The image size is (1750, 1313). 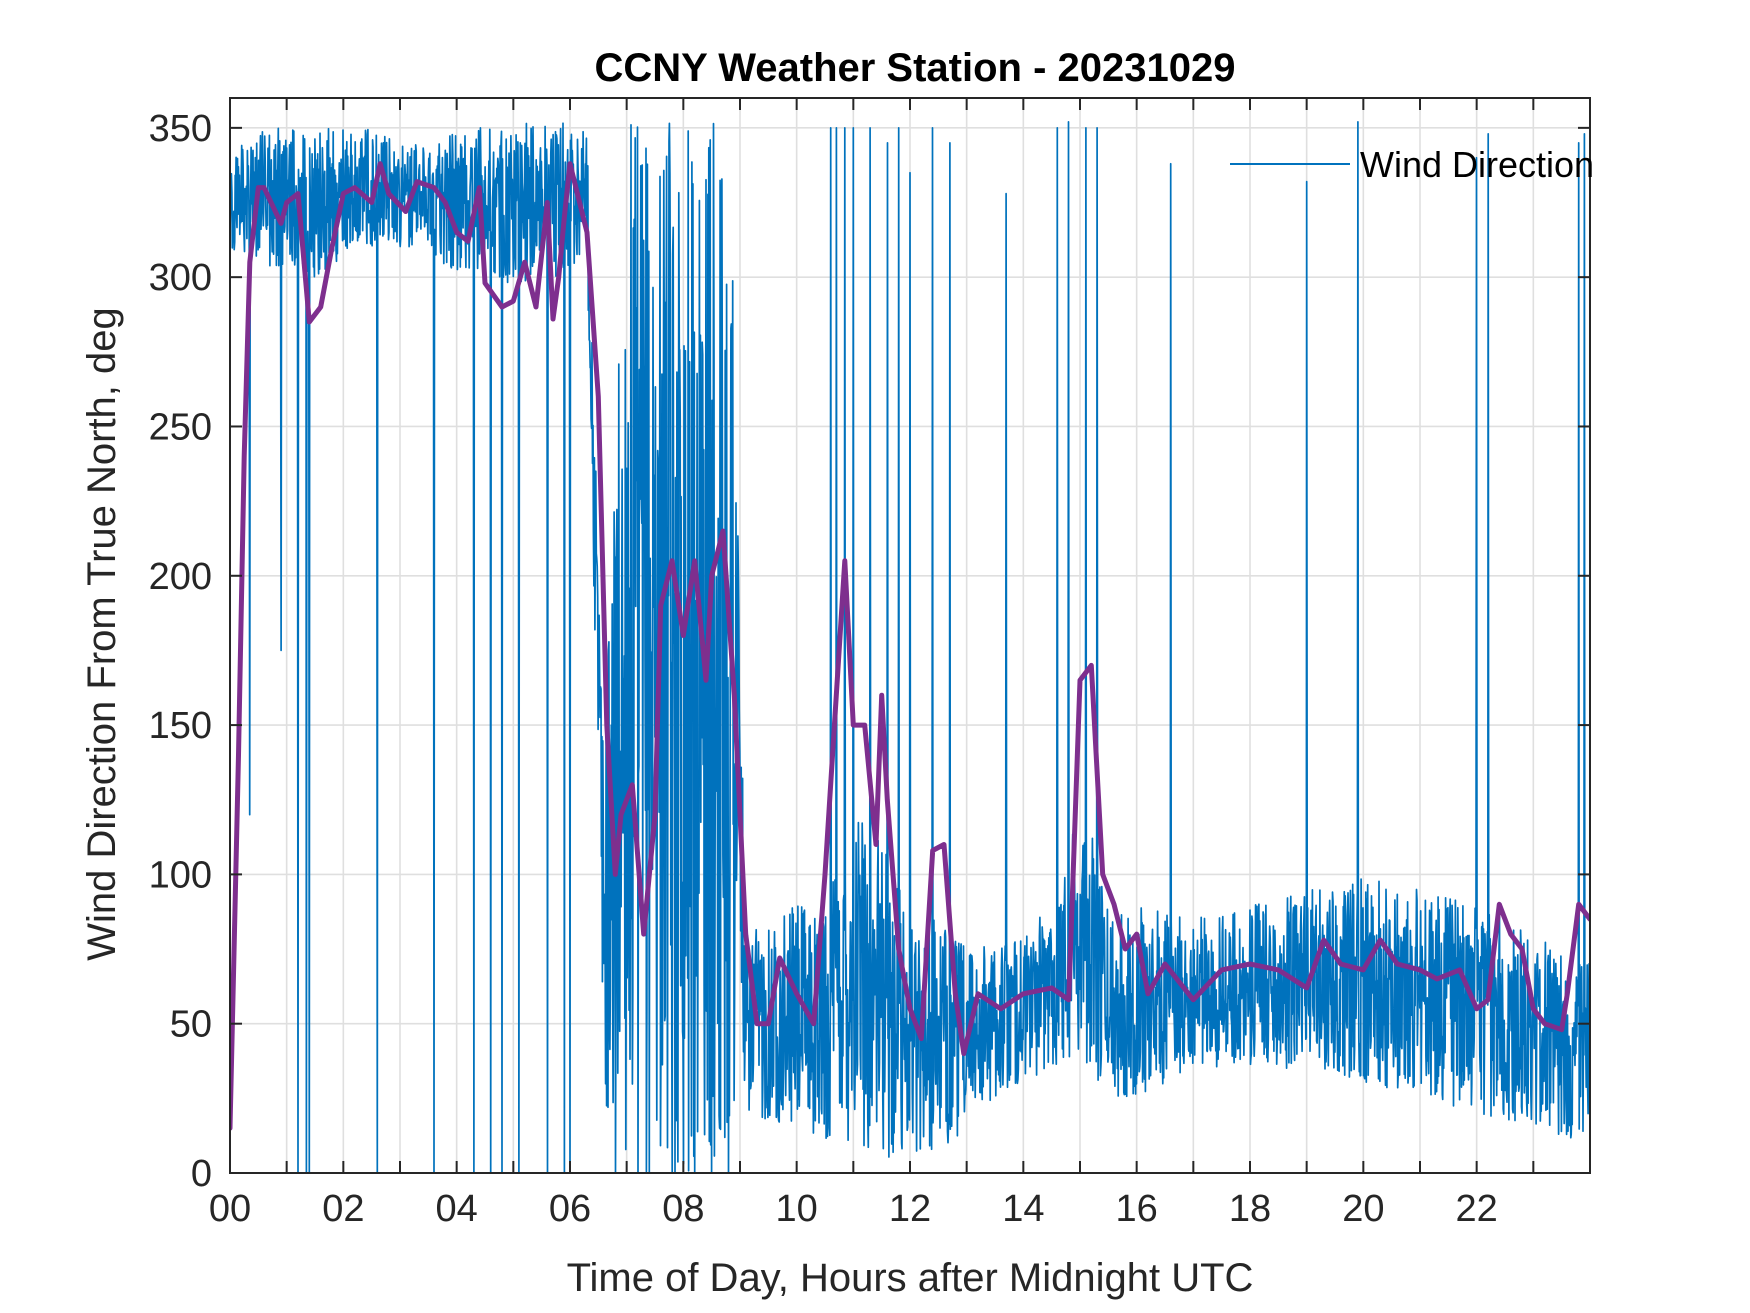 What do you see at coordinates (570, 1209) in the screenshot?
I see `x-tick-label: 06` at bounding box center [570, 1209].